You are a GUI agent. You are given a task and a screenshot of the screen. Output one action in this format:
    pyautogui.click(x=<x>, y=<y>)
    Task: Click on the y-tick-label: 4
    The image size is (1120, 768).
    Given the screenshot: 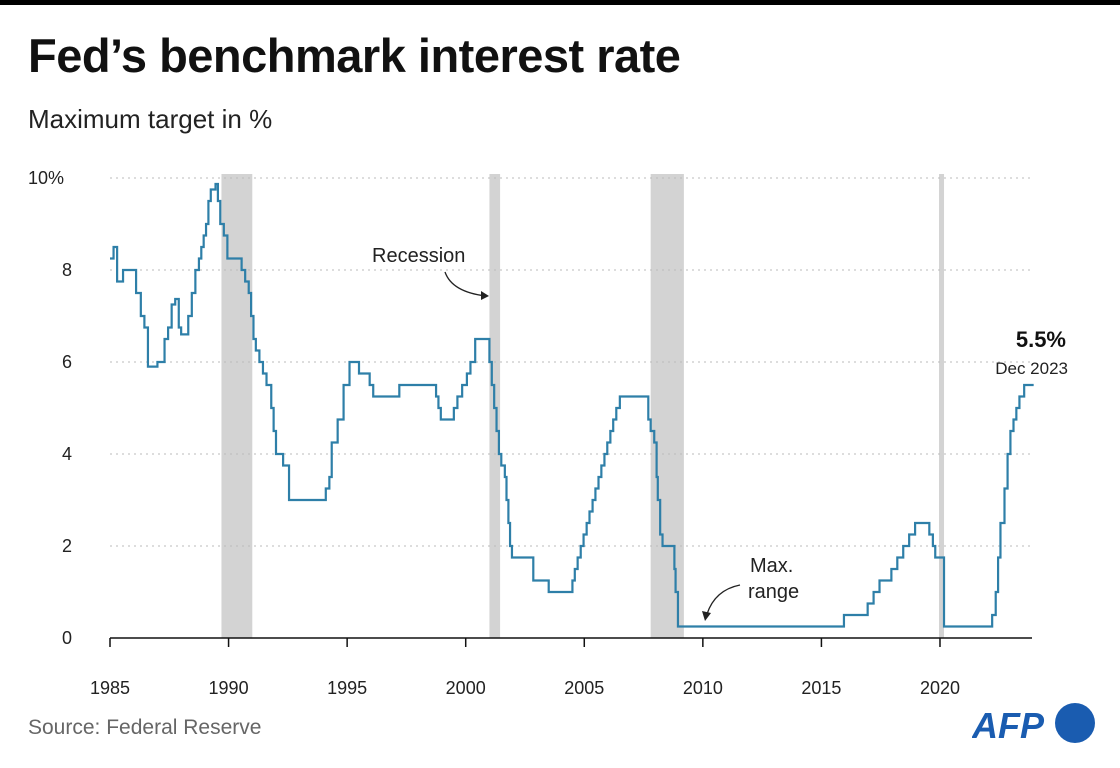 What is the action you would take?
    pyautogui.click(x=67, y=454)
    